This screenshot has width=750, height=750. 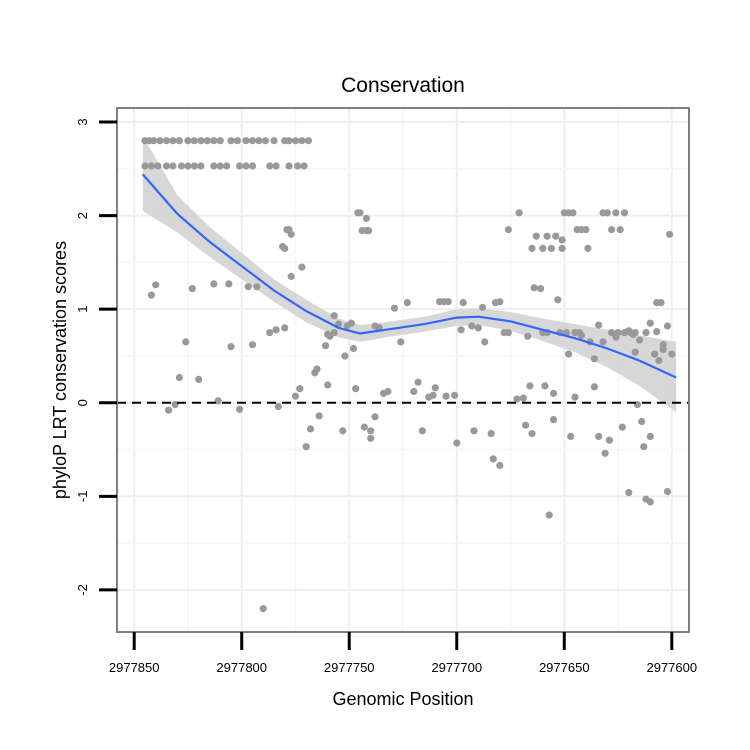 I want to click on x-tick-label: 2977650, so click(x=564, y=667).